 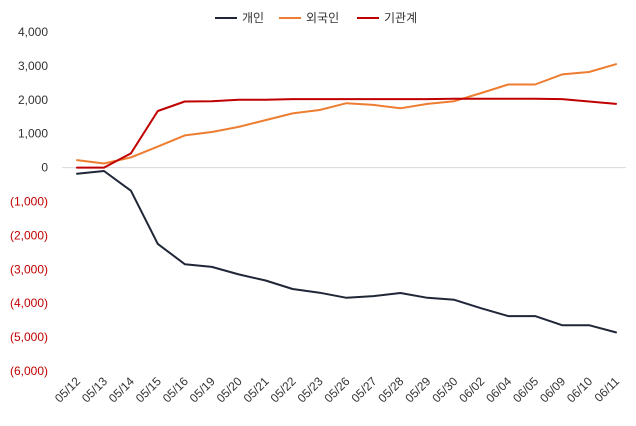 What do you see at coordinates (29, 202) in the screenshot?
I see `y-tick-label: (1,000)` at bounding box center [29, 202].